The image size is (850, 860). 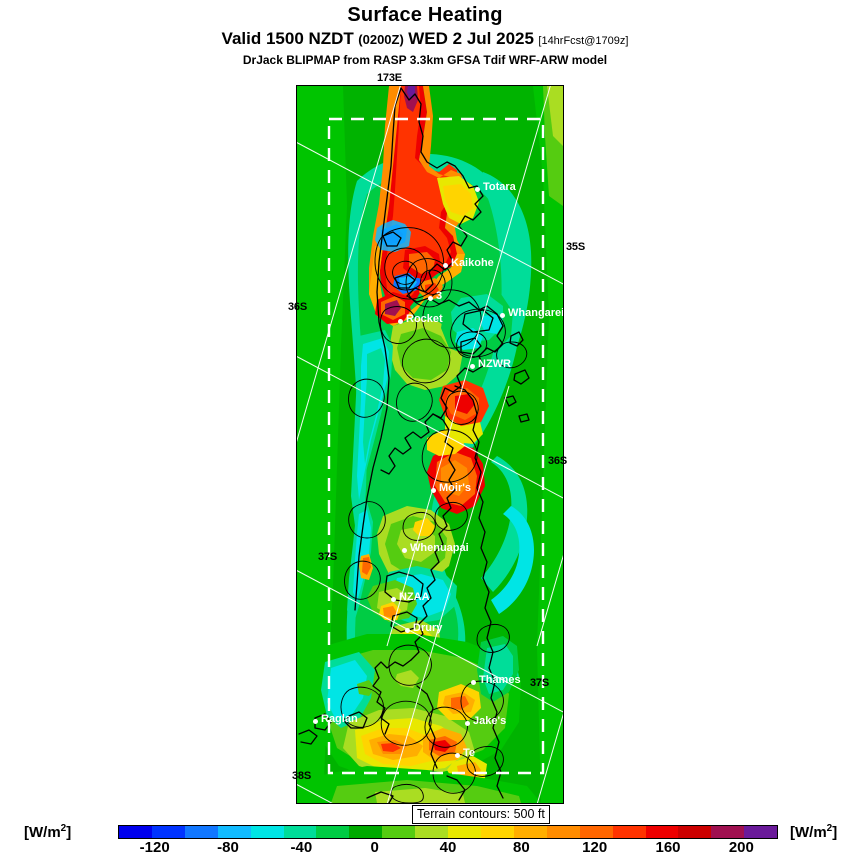 What do you see at coordinates (428, 628) in the screenshot?
I see `station-label: Drury` at bounding box center [428, 628].